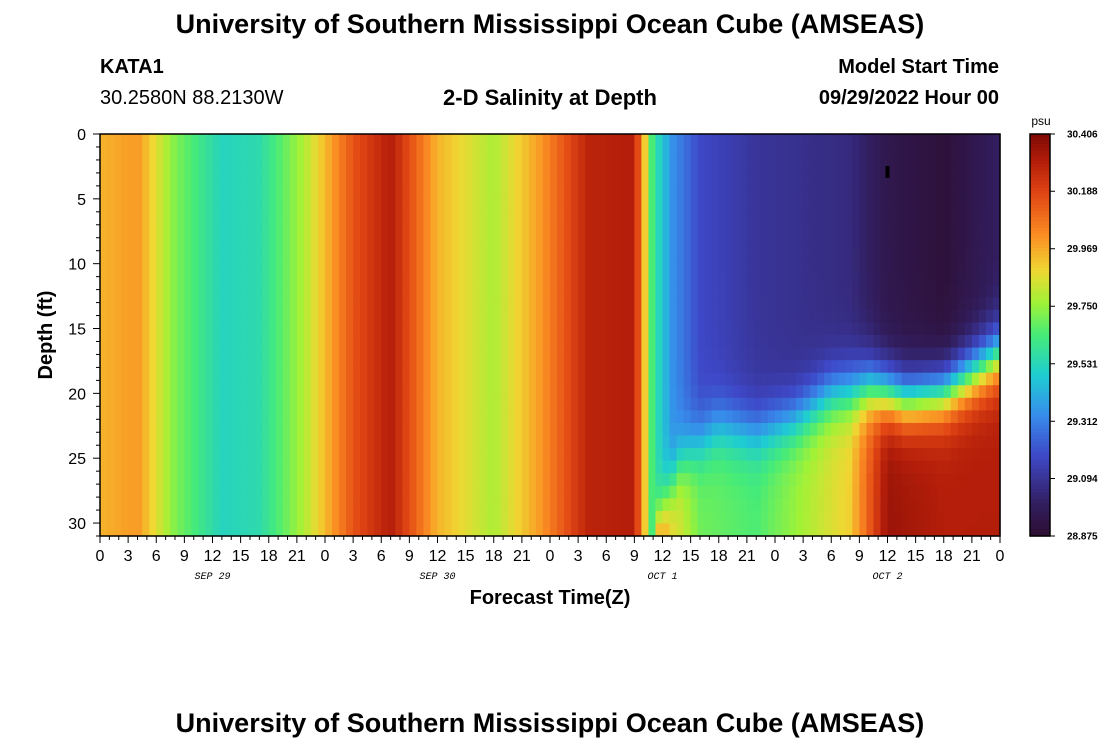  I want to click on y-tick-label: 5, so click(81, 200).